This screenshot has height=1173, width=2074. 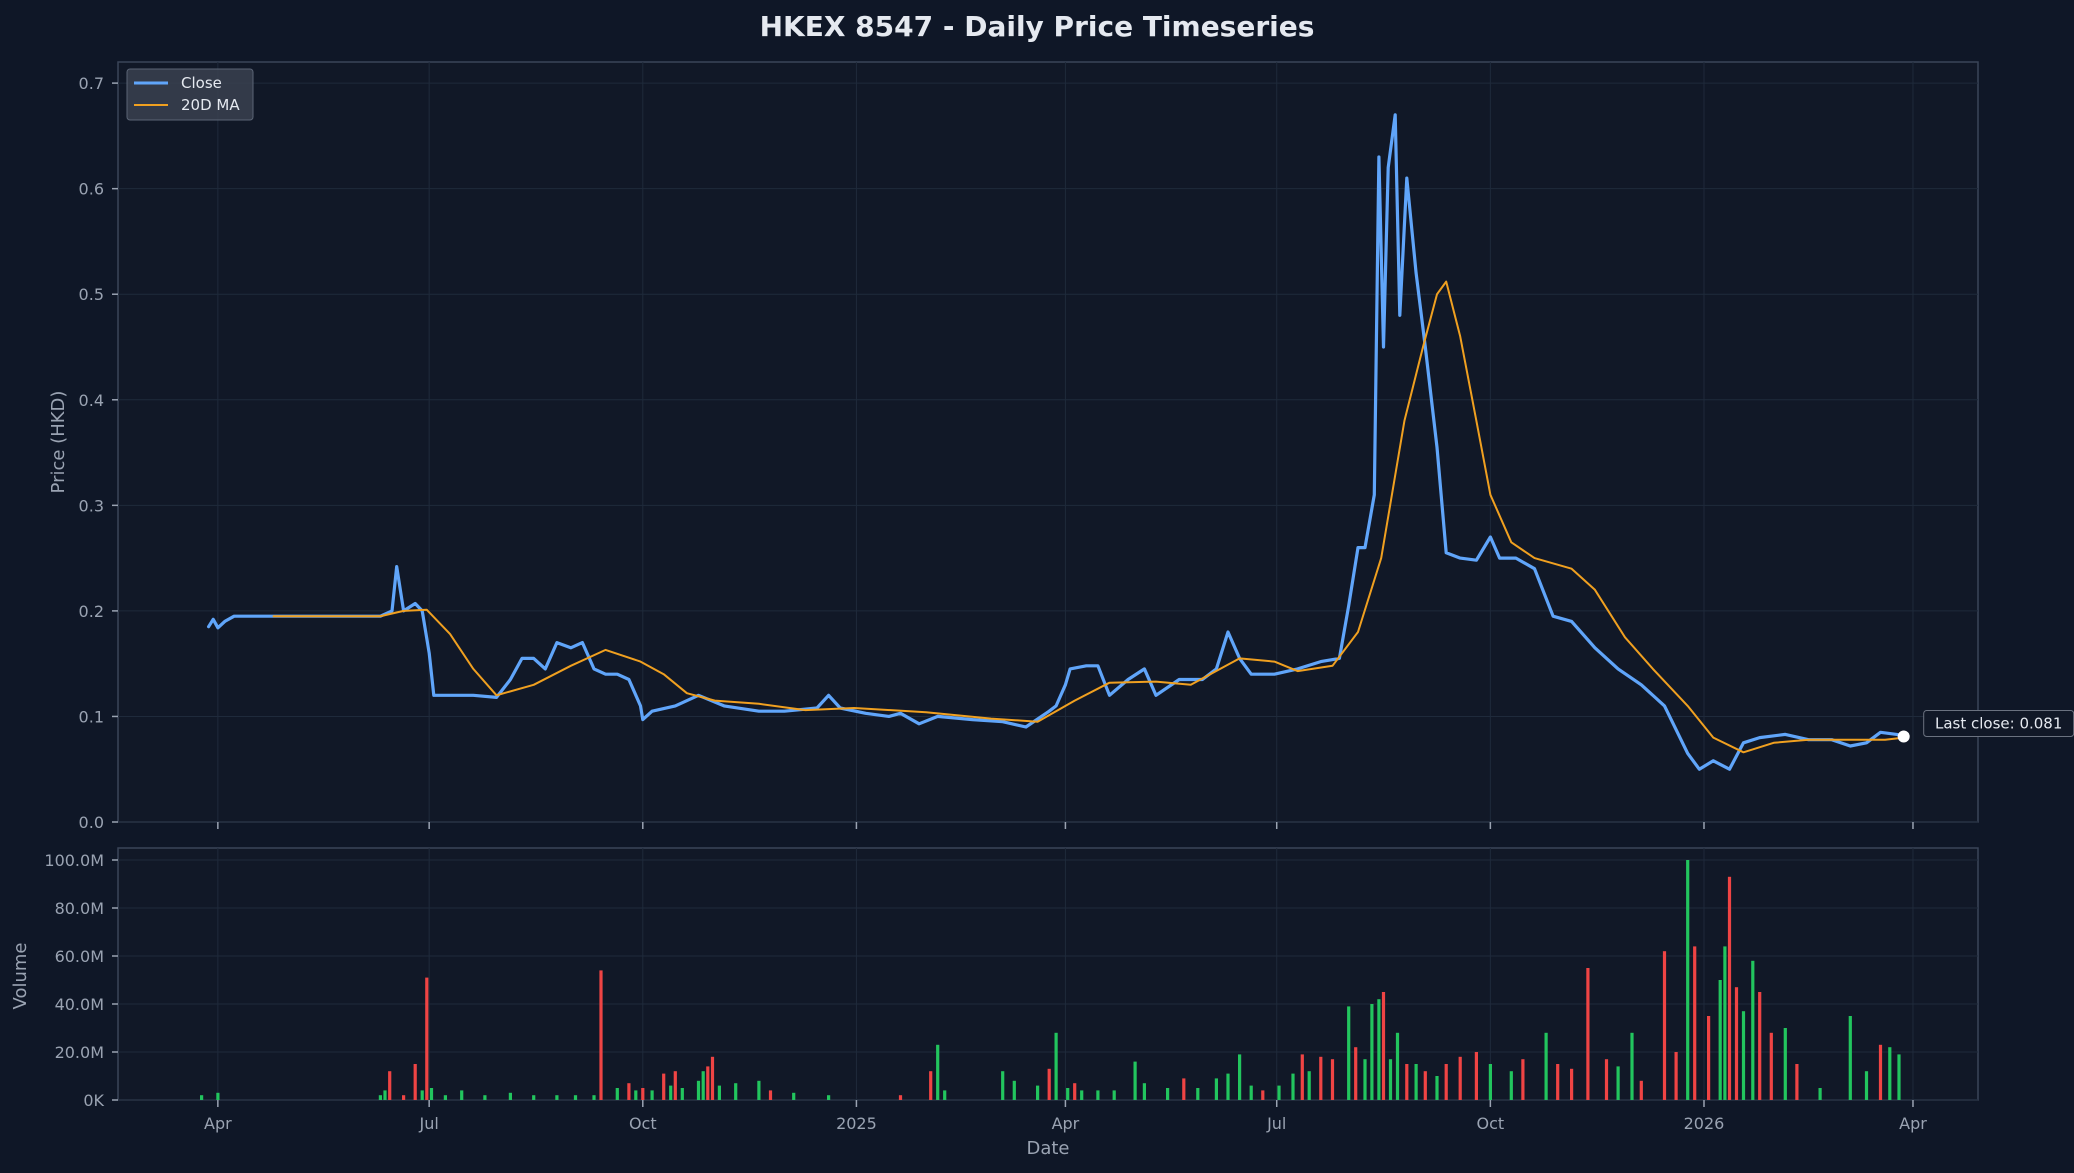 I want to click on last-close-annotation: Last close: 0.081, so click(x=1985, y=726).